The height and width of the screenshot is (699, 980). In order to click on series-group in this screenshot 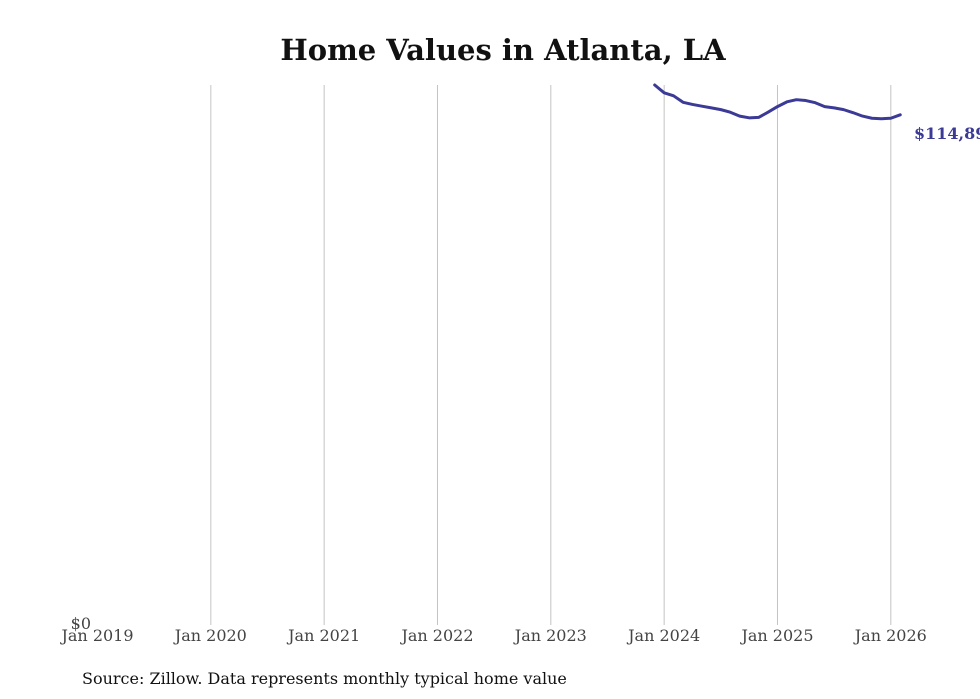, I will do `click(777, 102)`.